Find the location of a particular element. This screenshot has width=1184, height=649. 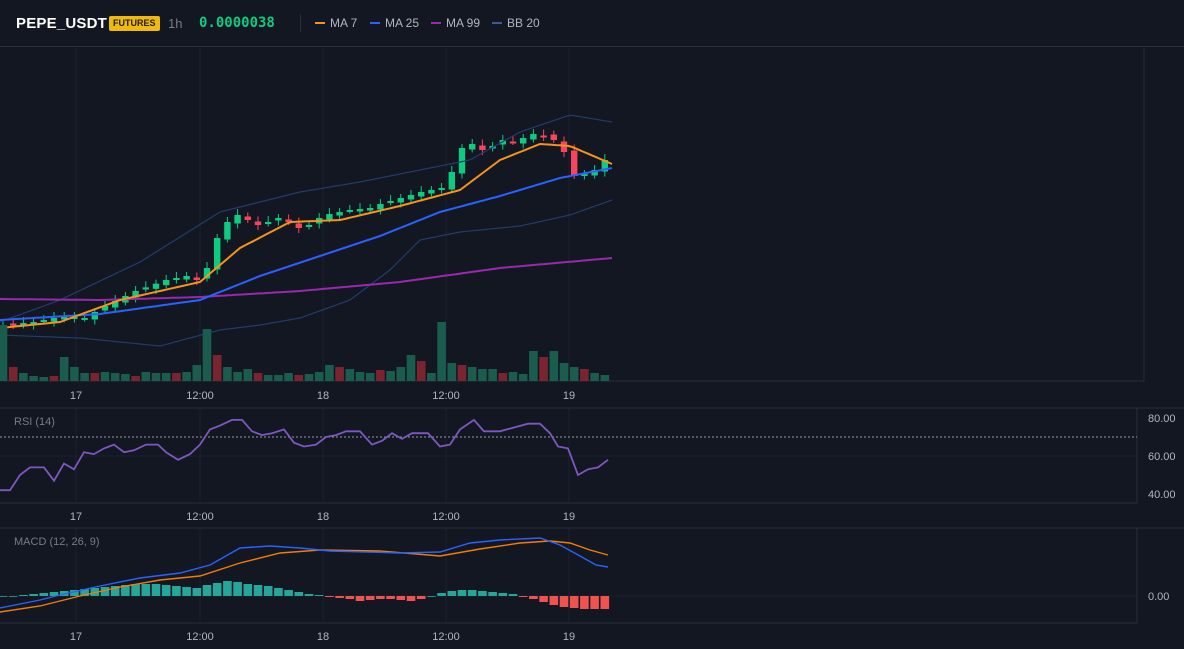

timeframe-selector: 1h is located at coordinates (175, 23).